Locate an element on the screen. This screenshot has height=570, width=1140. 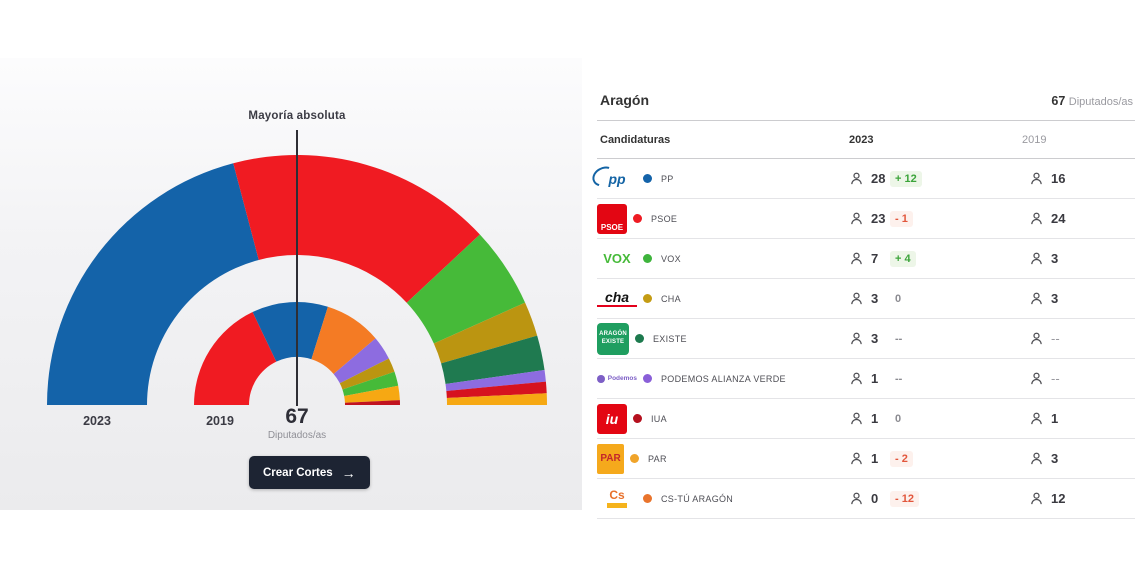
total-seats: 67 is located at coordinates (297, 416).